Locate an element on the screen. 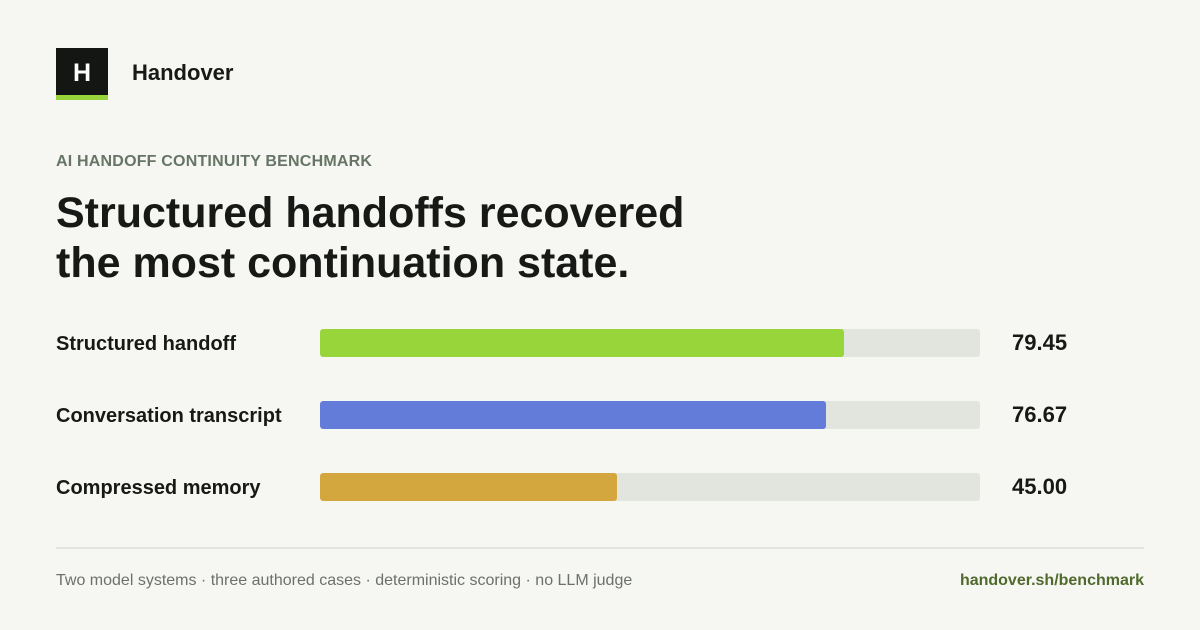  bar-row: Conversation transcript 76.67 is located at coordinates (600, 415).